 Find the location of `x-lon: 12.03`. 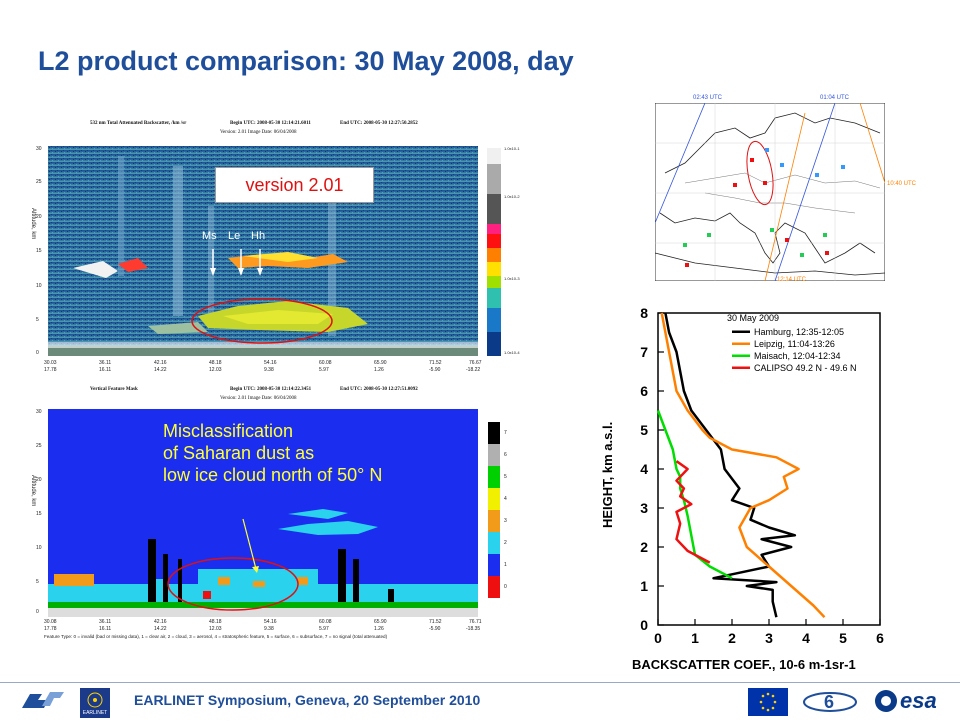

x-lon: 12.03 is located at coordinates (215, 629).